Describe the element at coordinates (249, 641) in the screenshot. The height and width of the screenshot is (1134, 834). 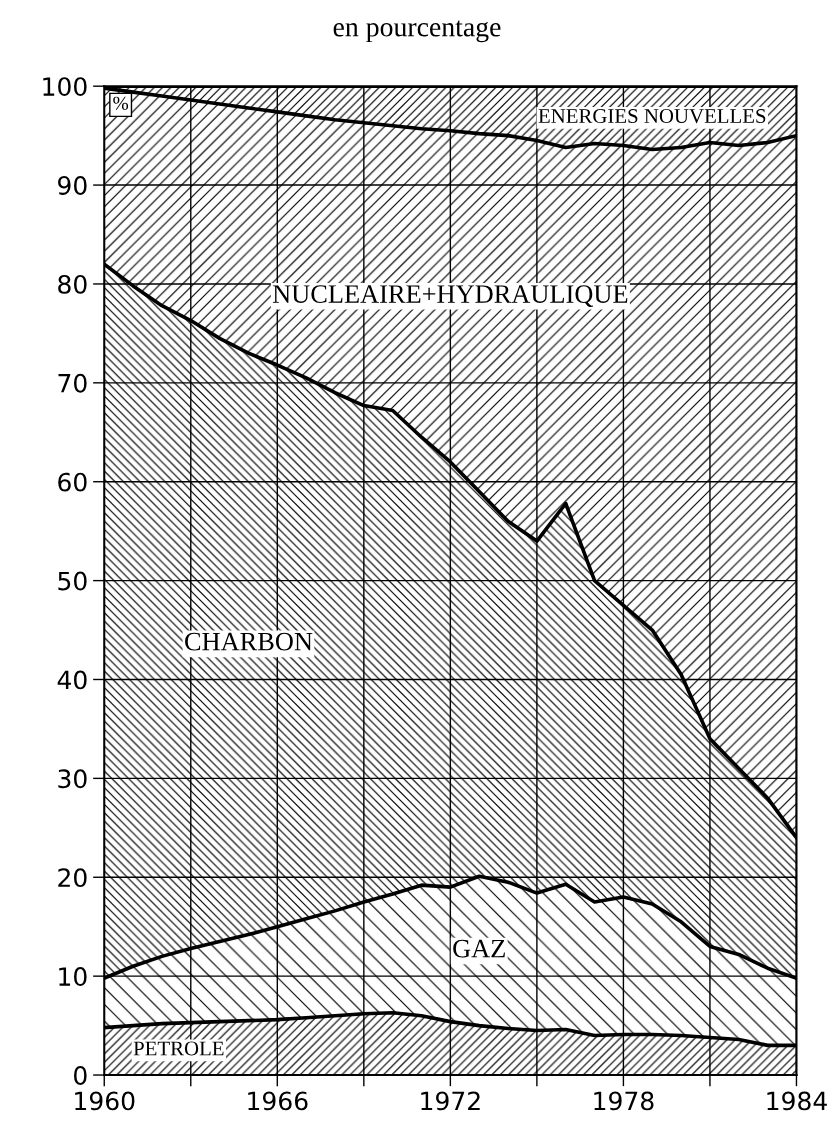
I see `series-label: CHARBON` at that location.